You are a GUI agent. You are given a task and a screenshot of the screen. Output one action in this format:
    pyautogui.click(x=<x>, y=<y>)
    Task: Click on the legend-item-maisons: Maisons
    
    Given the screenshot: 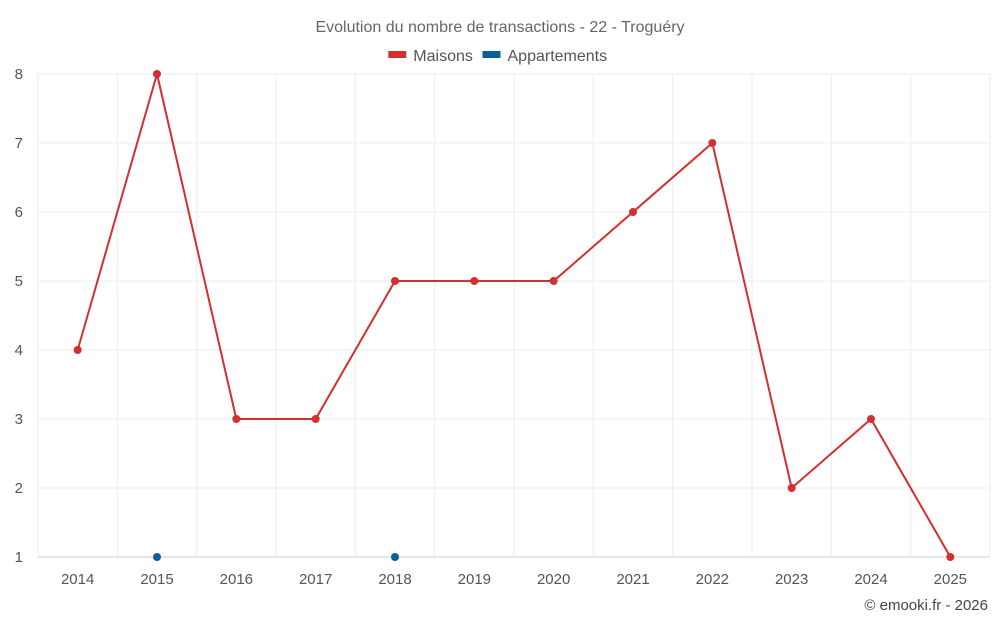 What is the action you would take?
    pyautogui.click(x=430, y=56)
    